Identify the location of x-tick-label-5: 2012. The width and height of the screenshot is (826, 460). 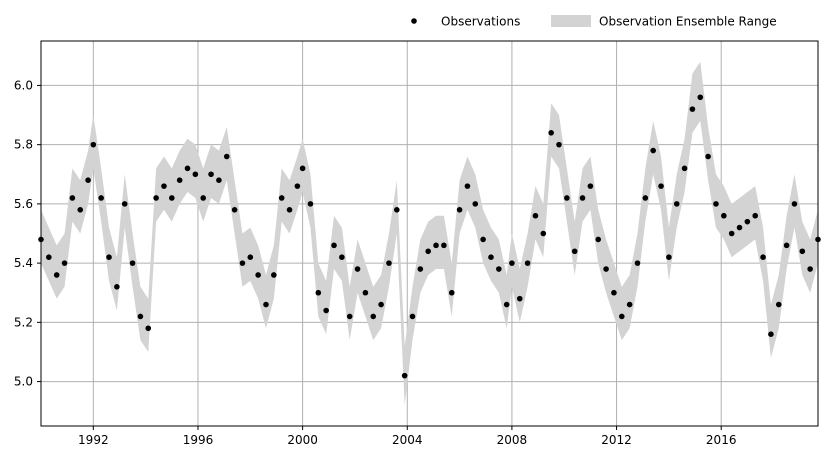
(616, 440).